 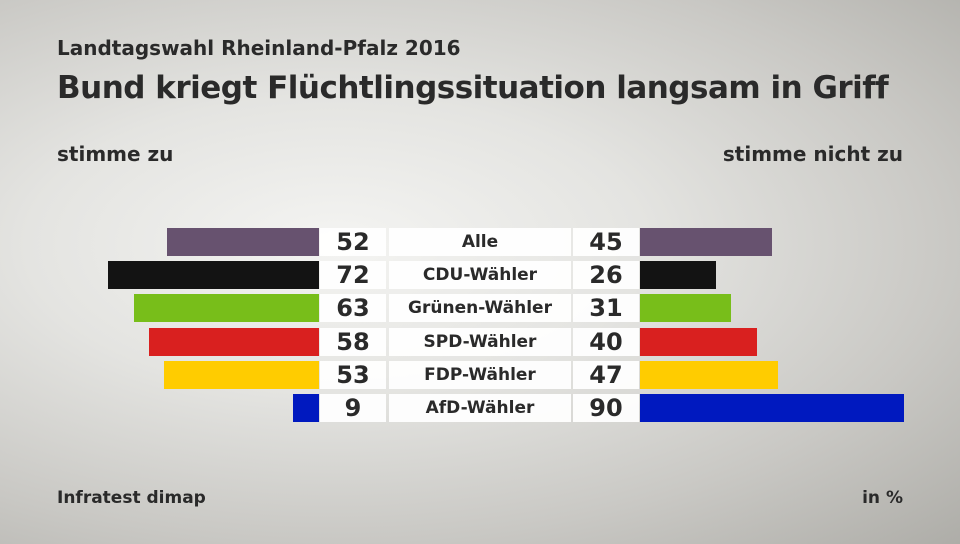 What do you see at coordinates (353, 408) in the screenshot?
I see `value-agree: 9` at bounding box center [353, 408].